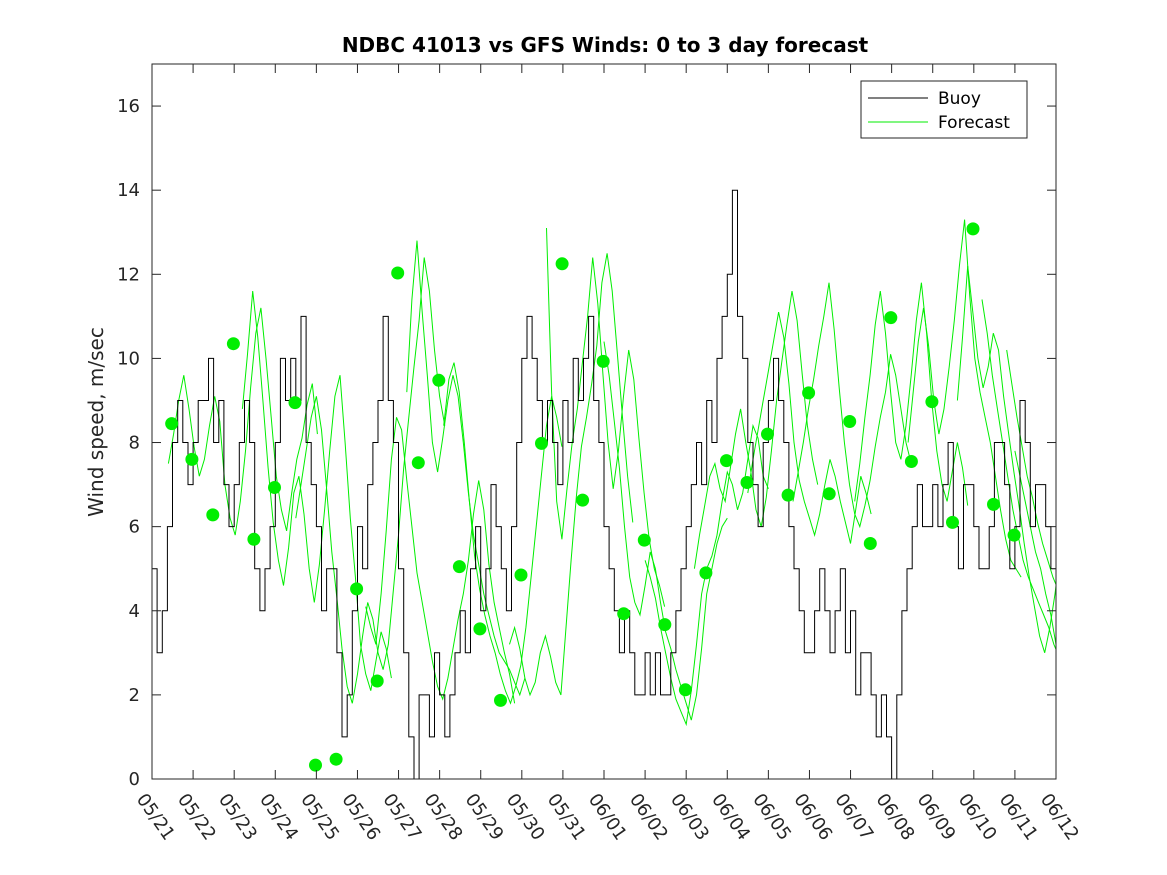  I want to click on y-tick-label: 4, so click(134, 611).